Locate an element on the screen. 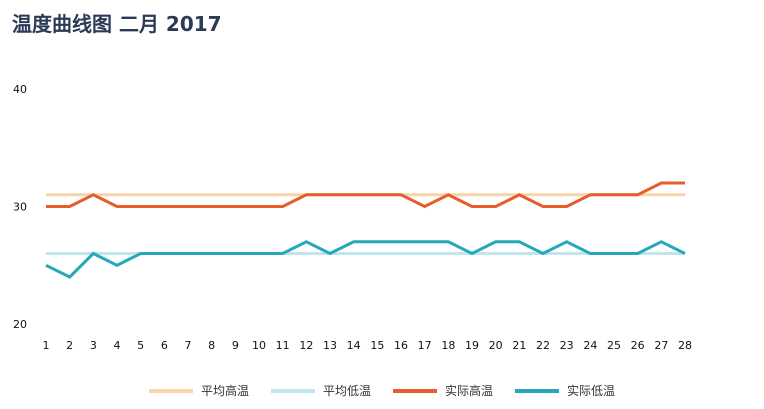 This screenshot has width=764, height=409. x-tick-label: 8 is located at coordinates (211, 345).